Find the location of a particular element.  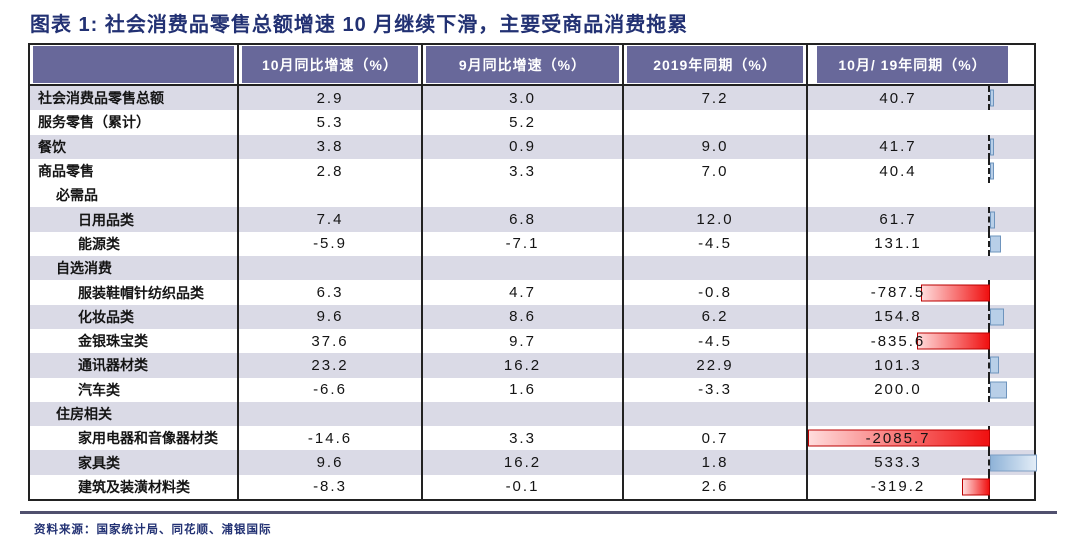

table-row: 家用电器和音像器材类 -14.6 3.3 0.7 -2085.7 is located at coordinates (532, 438).